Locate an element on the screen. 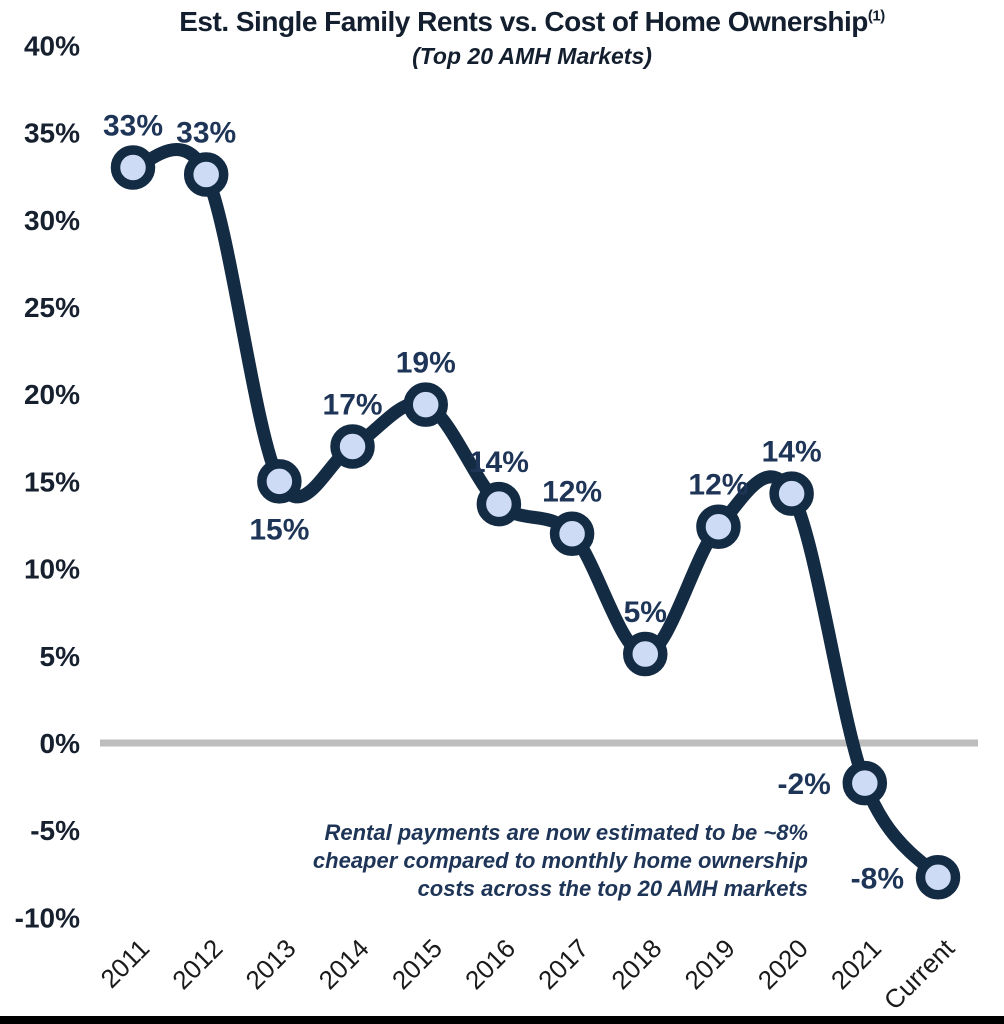 The height and width of the screenshot is (1024, 1004). data-point-label-2021: -2% is located at coordinates (803, 784).